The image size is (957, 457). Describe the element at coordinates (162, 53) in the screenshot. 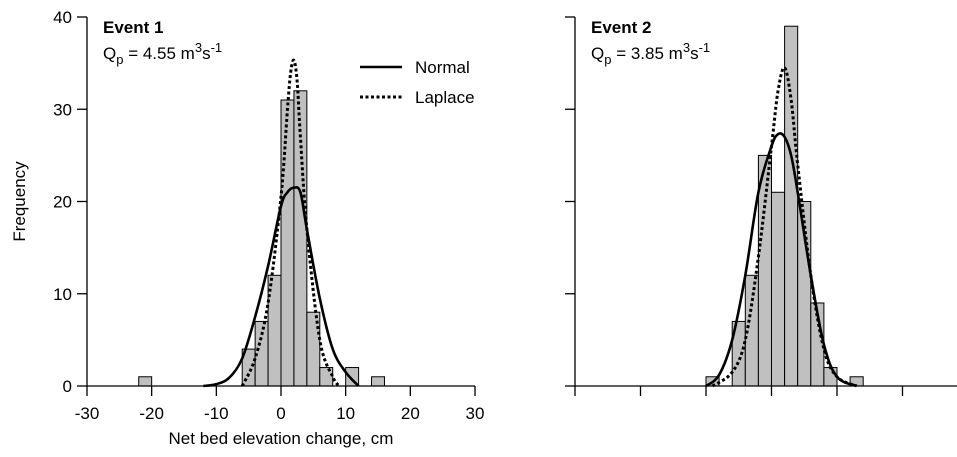

I see `discharge-annotation: Qp = 4.55 m3s-1` at that location.